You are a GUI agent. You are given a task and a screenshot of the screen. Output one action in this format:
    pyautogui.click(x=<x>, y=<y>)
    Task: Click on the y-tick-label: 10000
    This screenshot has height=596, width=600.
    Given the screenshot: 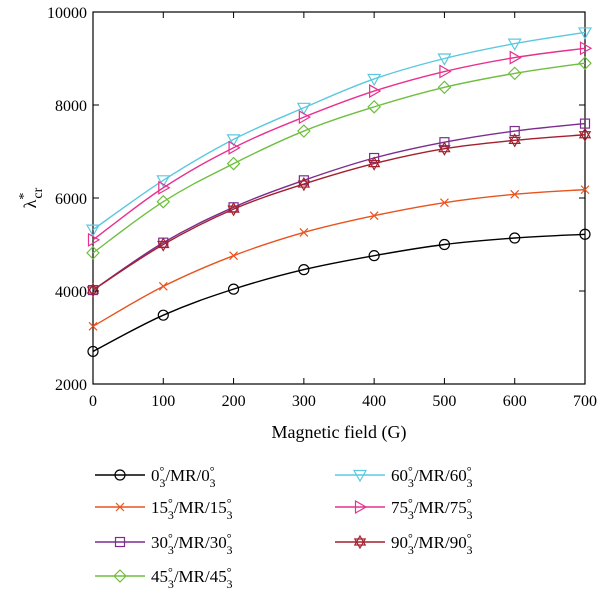 What is the action you would take?
    pyautogui.click(x=67, y=13)
    